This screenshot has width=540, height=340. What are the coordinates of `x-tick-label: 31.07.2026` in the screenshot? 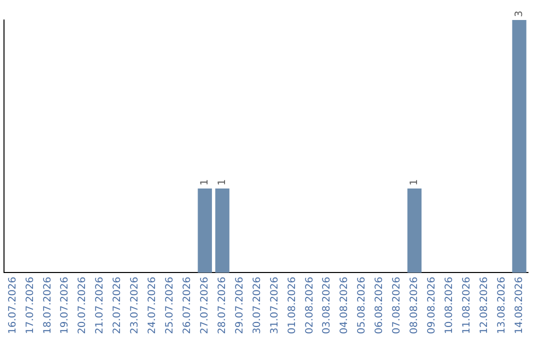 It's located at (274, 305).